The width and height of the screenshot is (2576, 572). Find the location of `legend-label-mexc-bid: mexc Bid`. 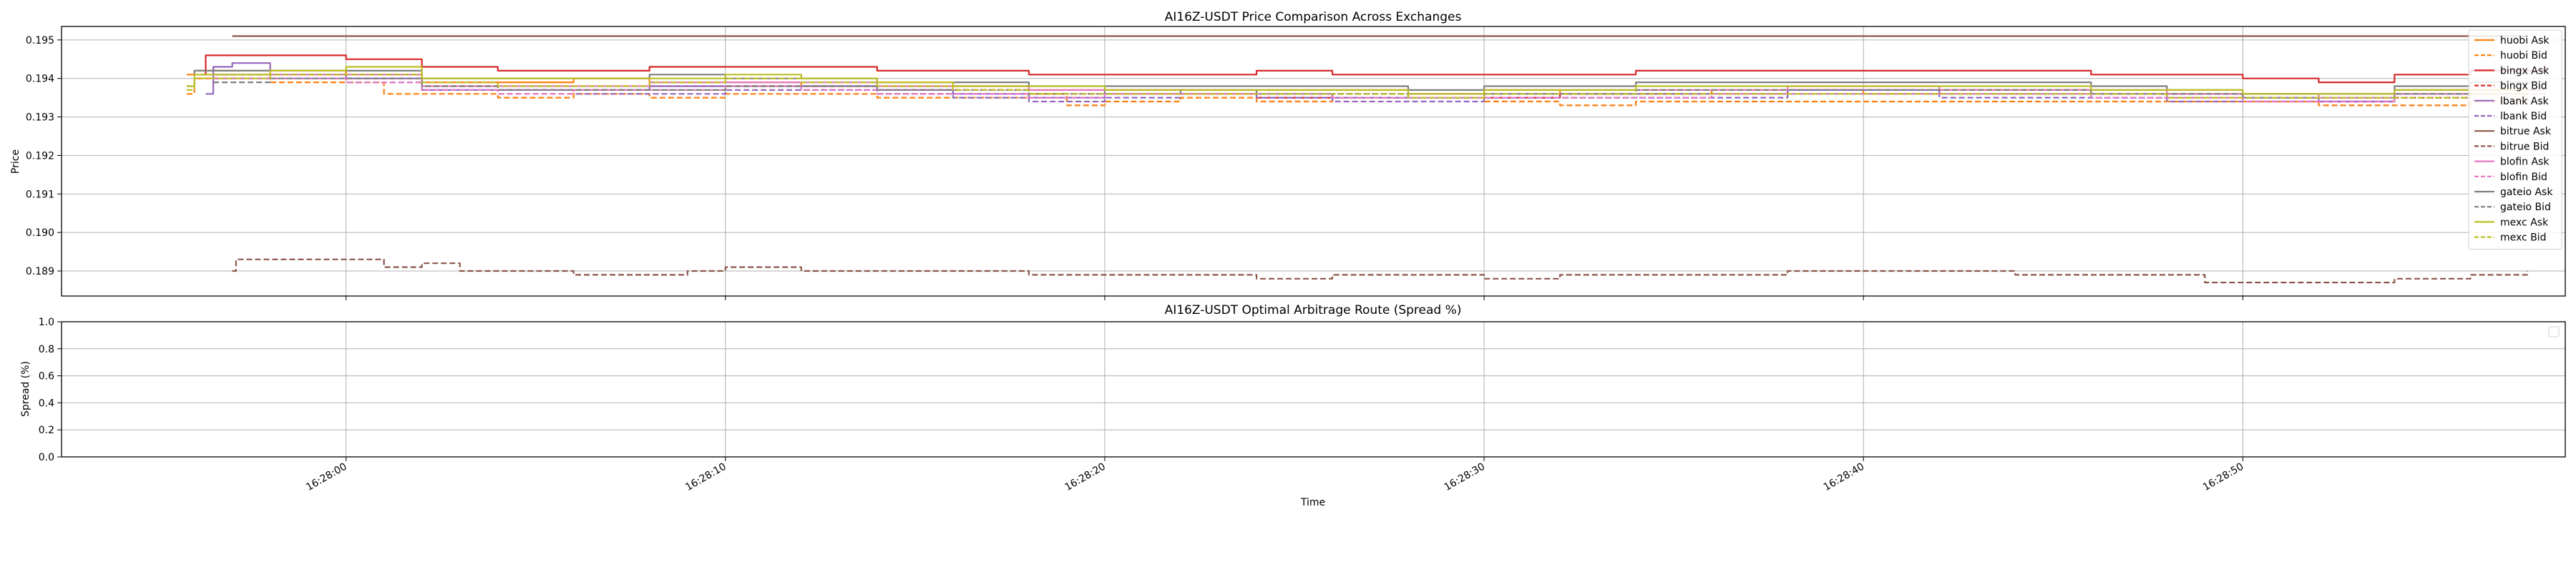

legend-label-mexc-bid: mexc Bid is located at coordinates (2523, 238).